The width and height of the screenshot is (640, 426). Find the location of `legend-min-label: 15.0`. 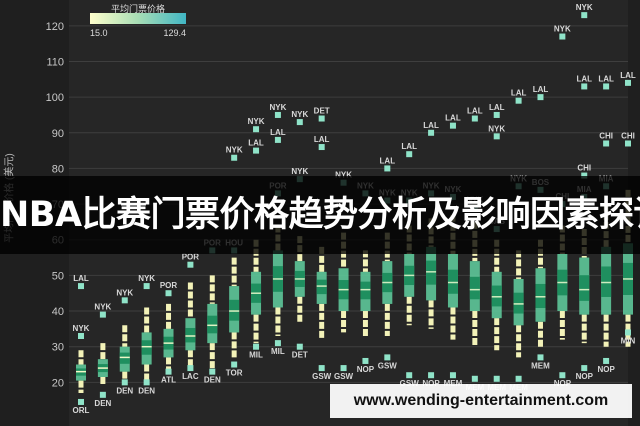

legend-min-label: 15.0 is located at coordinates (99, 33).